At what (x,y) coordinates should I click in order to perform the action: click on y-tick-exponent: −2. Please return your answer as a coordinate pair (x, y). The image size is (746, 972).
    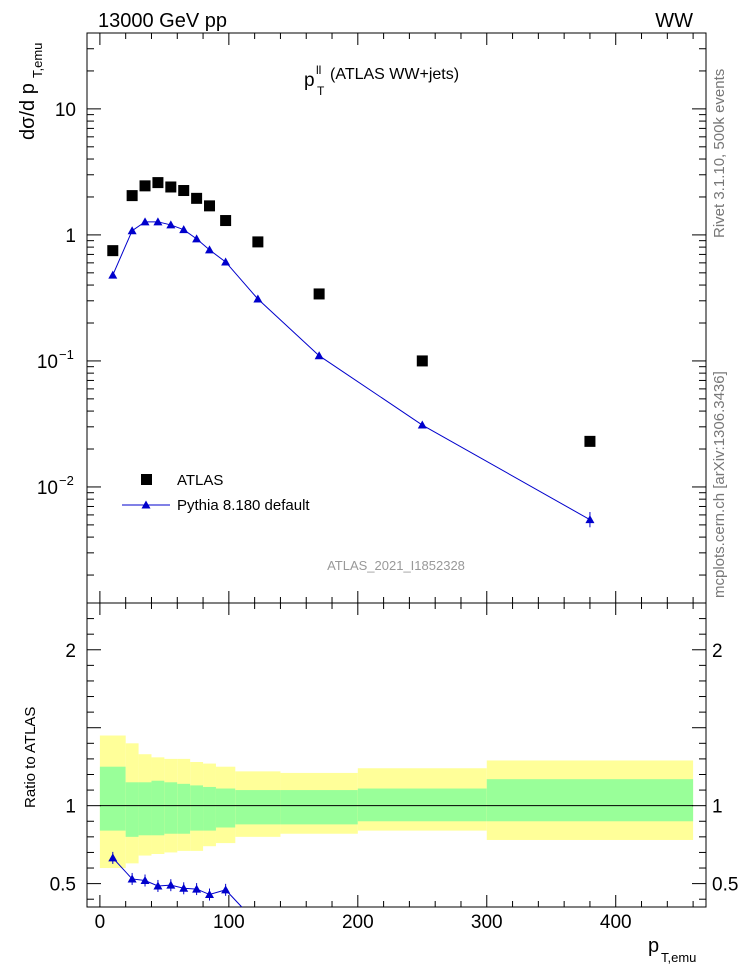
    Looking at the image, I should click on (66, 480).